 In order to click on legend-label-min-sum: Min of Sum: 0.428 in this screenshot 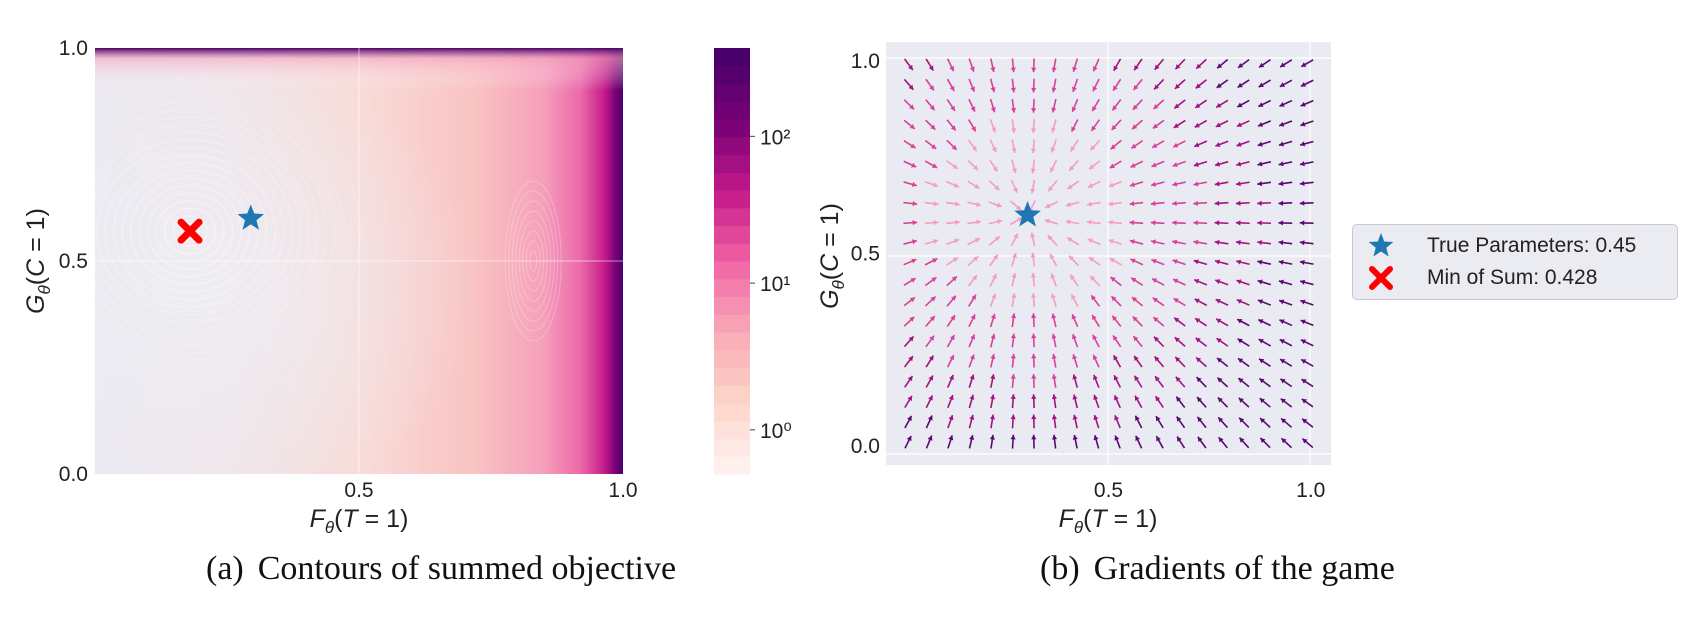, I will do `click(1512, 277)`.